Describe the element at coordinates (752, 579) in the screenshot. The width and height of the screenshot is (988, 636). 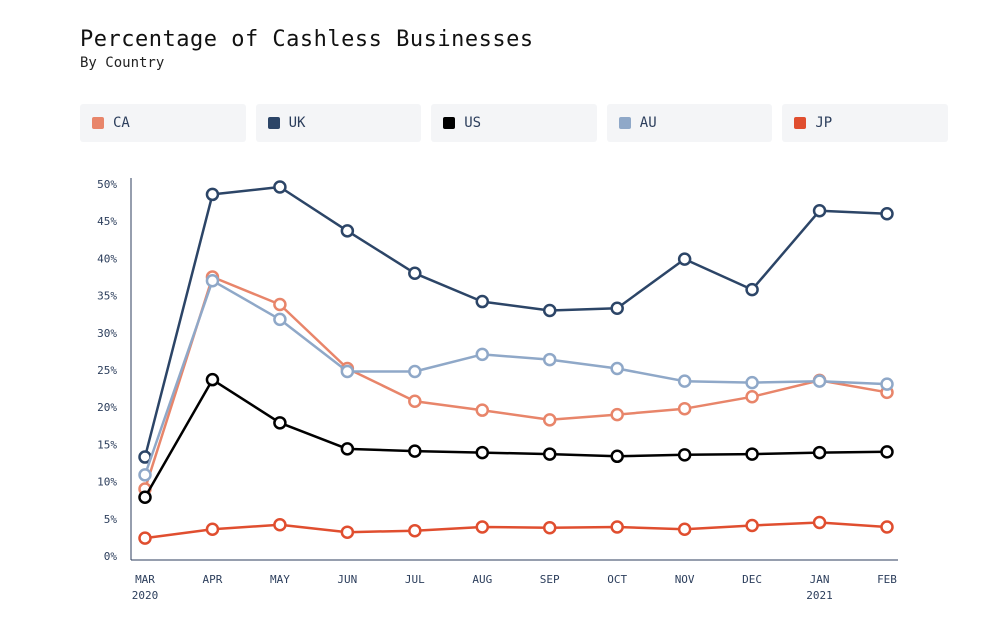
I see `x-tick-label: DEC` at that location.